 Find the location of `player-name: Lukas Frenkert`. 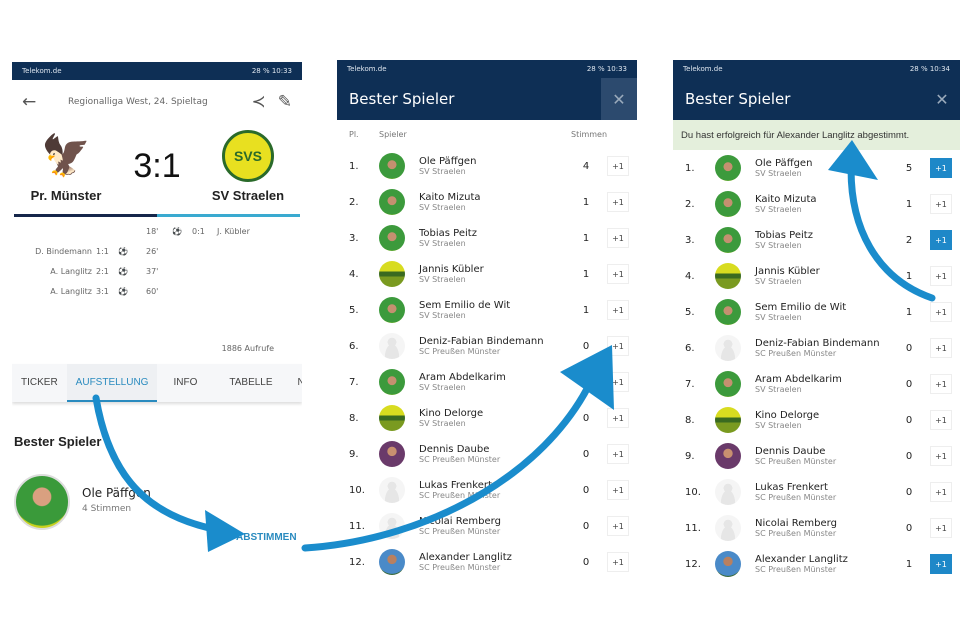

player-name: Lukas Frenkert is located at coordinates (455, 485).